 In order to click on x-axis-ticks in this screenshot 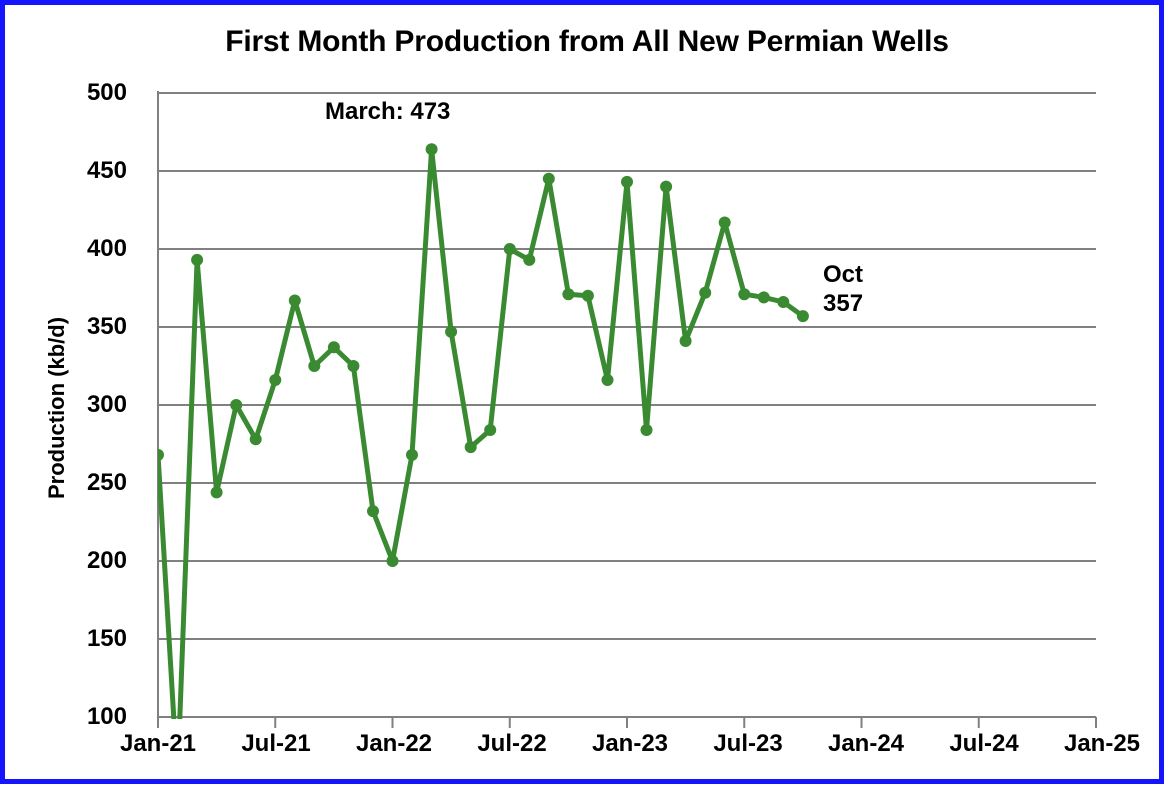, I will do `click(627, 722)`.